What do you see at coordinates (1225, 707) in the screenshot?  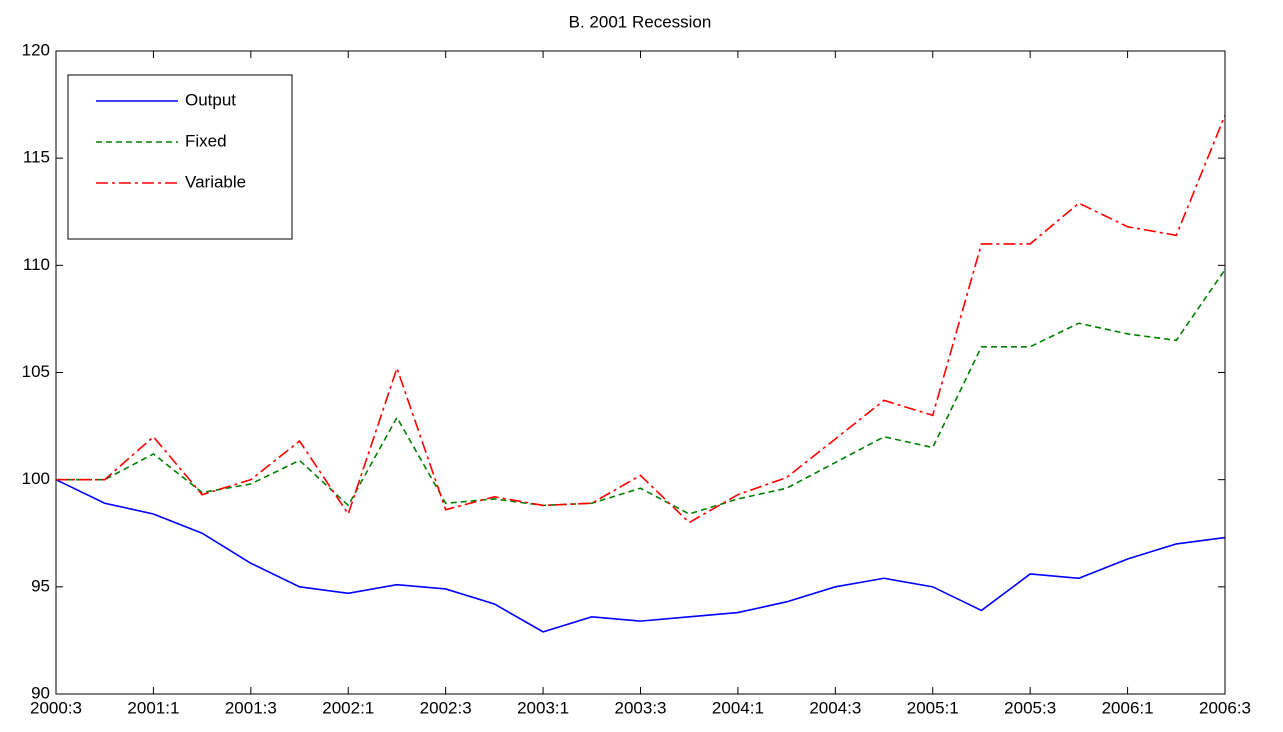 I see `x-tick-label: 2006:3` at bounding box center [1225, 707].